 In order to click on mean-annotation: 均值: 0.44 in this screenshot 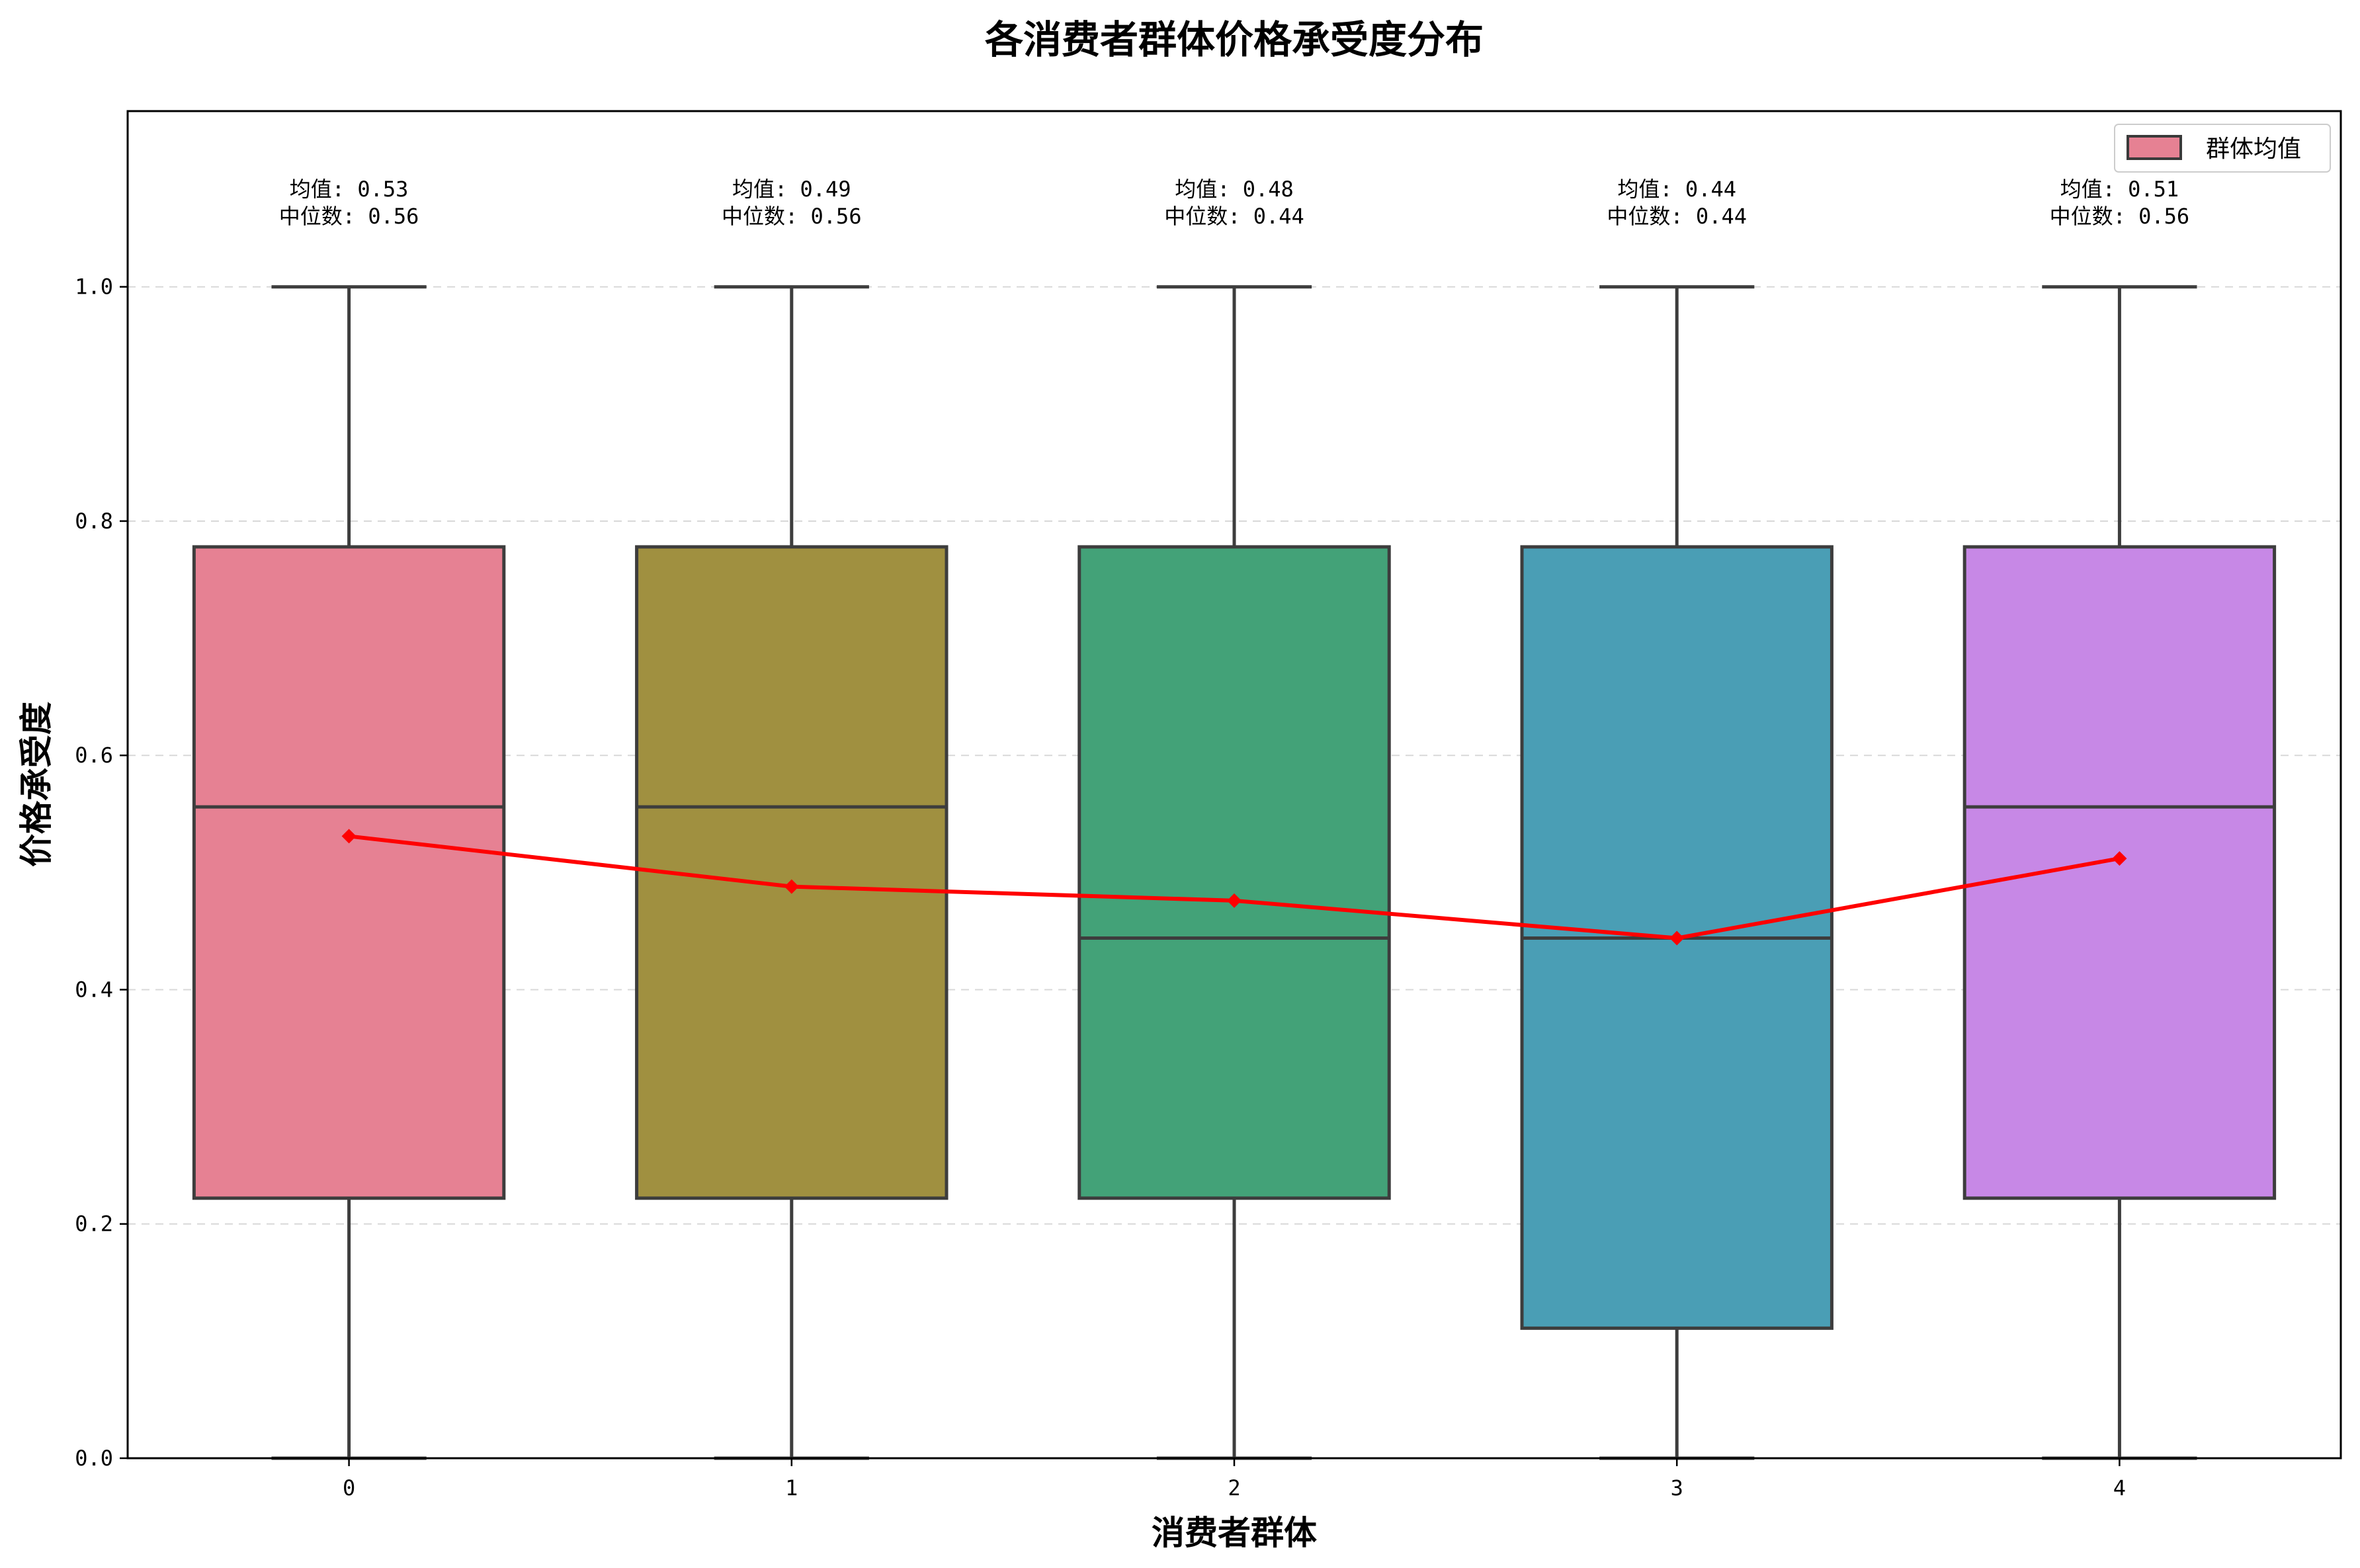, I will do `click(1676, 189)`.